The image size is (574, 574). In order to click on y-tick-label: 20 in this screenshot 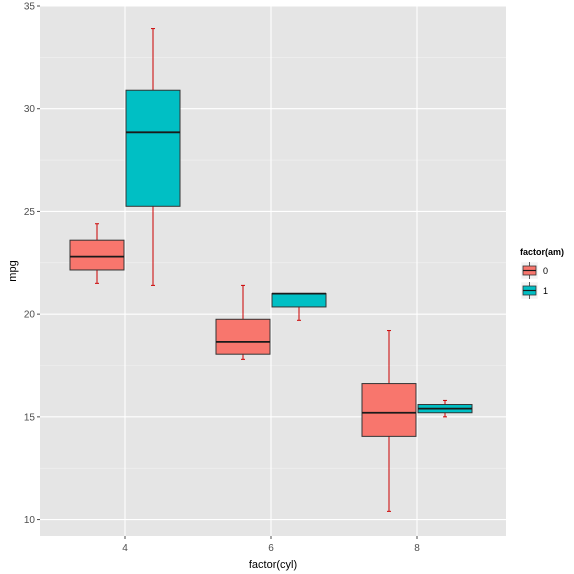, I will do `click(30, 315)`.